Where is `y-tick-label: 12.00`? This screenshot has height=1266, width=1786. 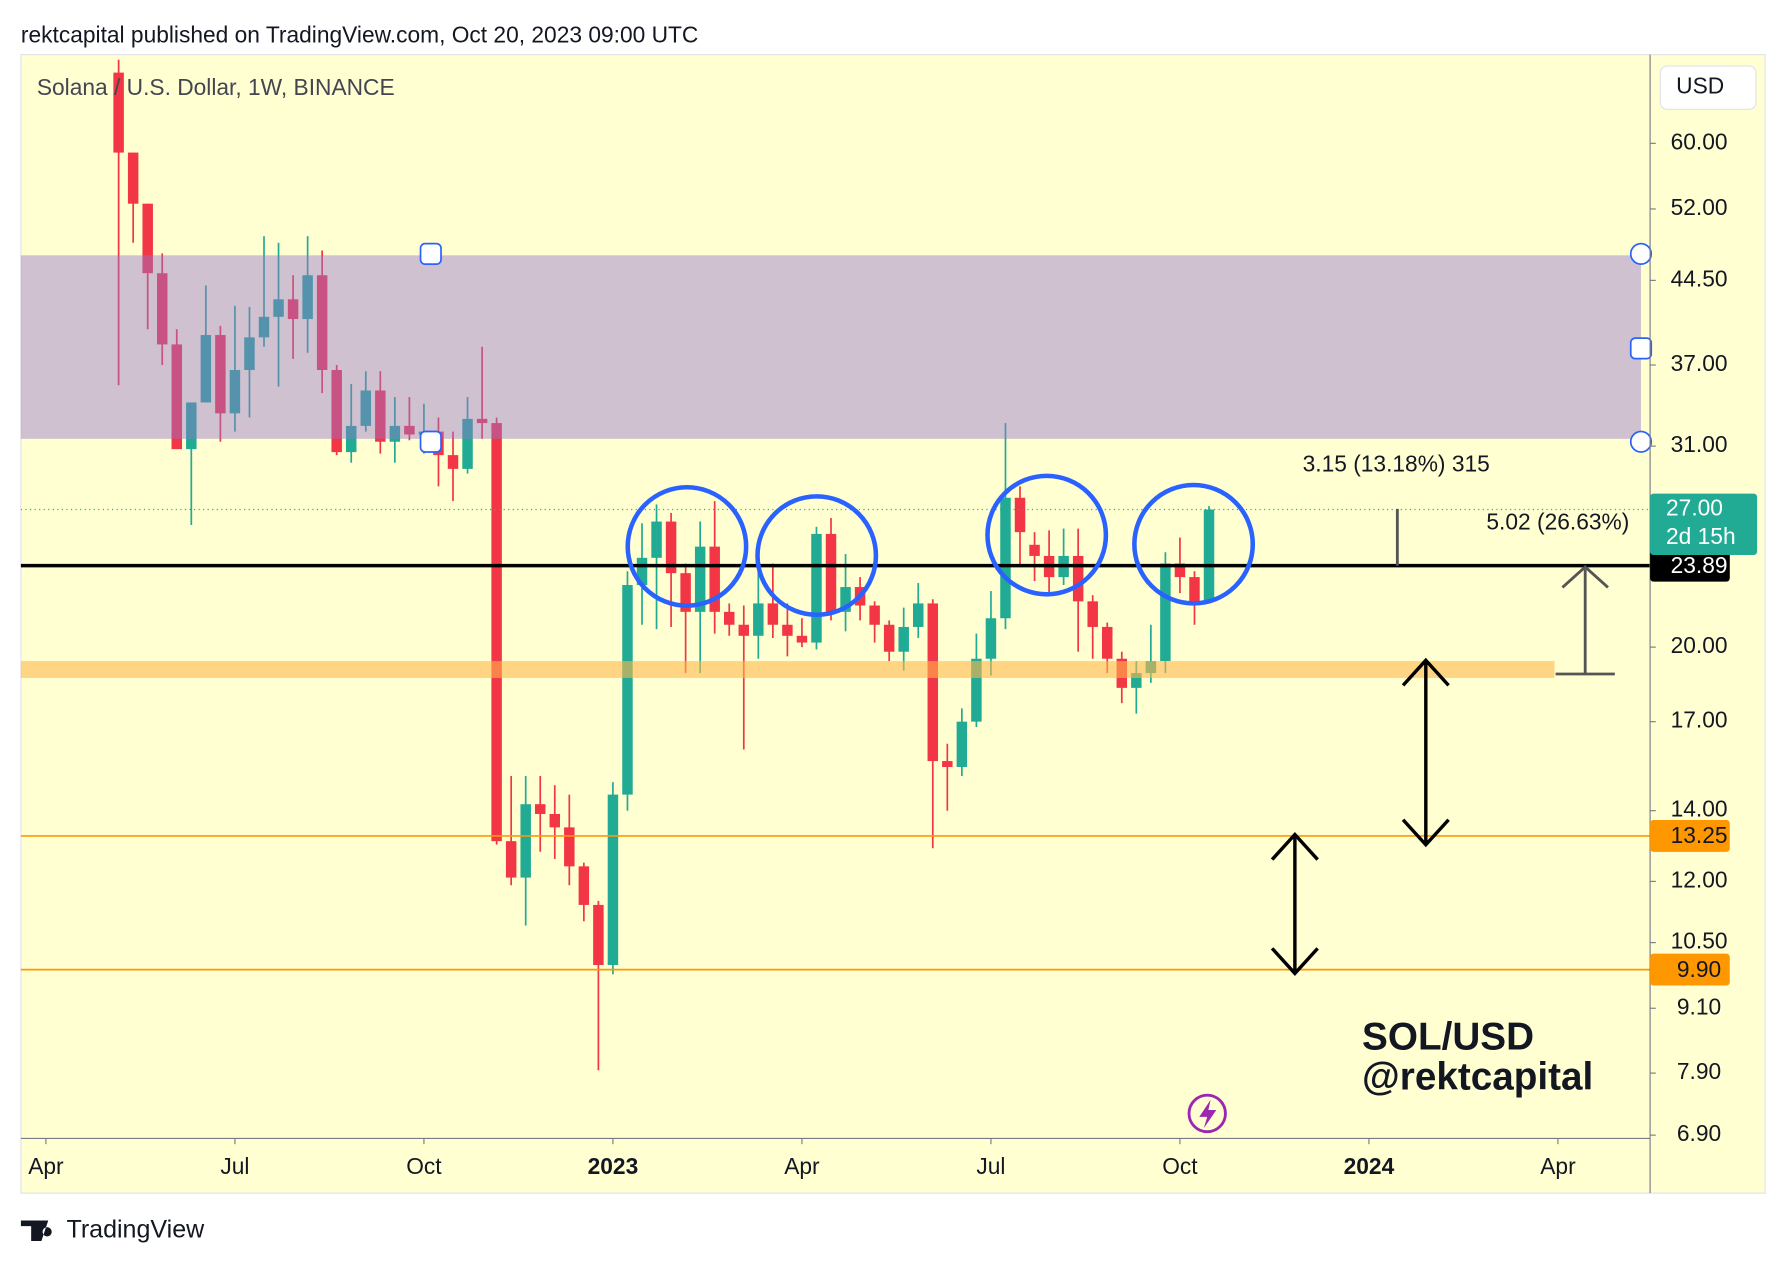
y-tick-label: 12.00 is located at coordinates (1699, 879).